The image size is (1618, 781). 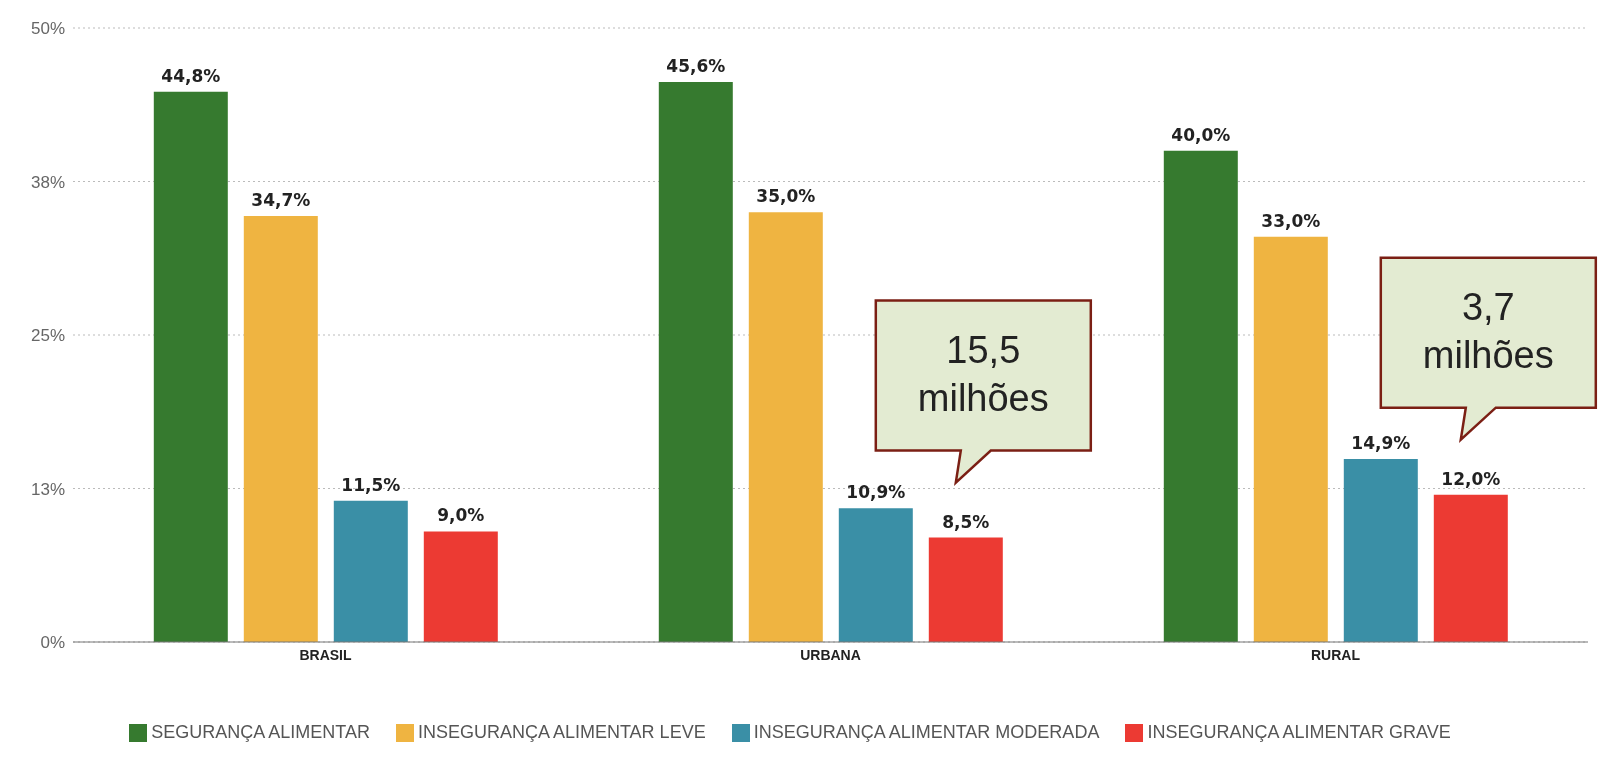 I want to click on data-label: 8,5%, so click(x=966, y=521).